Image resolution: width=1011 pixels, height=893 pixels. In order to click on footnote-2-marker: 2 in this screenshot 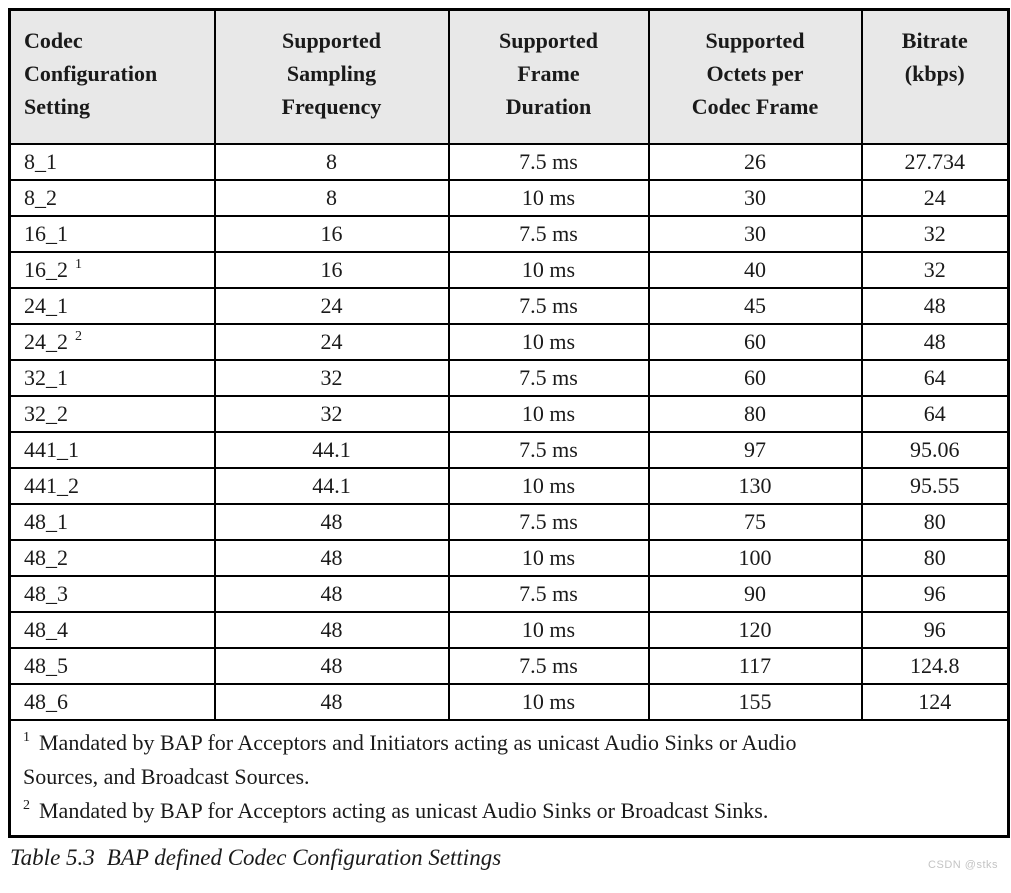, I will do `click(26, 806)`.